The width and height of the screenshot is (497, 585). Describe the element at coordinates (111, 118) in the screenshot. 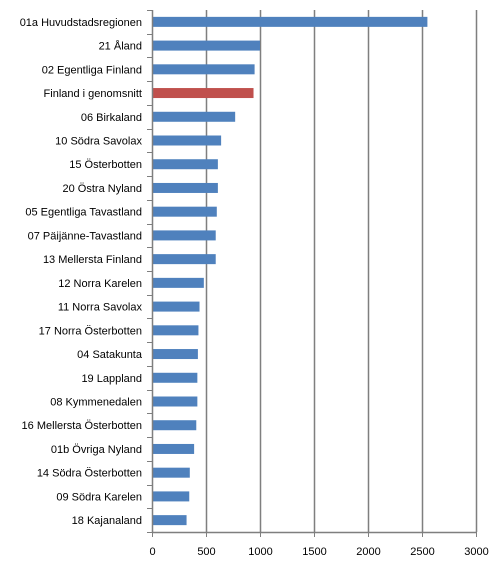

I see `category-label: 06 Birkaland` at that location.